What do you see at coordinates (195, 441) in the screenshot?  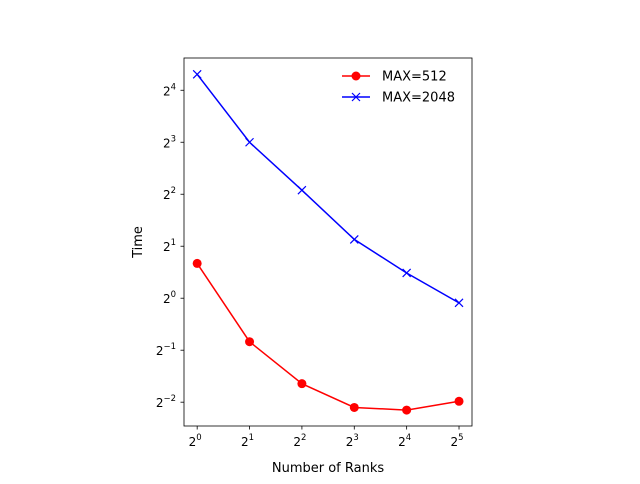 I see `x-tick-label: 20` at bounding box center [195, 441].